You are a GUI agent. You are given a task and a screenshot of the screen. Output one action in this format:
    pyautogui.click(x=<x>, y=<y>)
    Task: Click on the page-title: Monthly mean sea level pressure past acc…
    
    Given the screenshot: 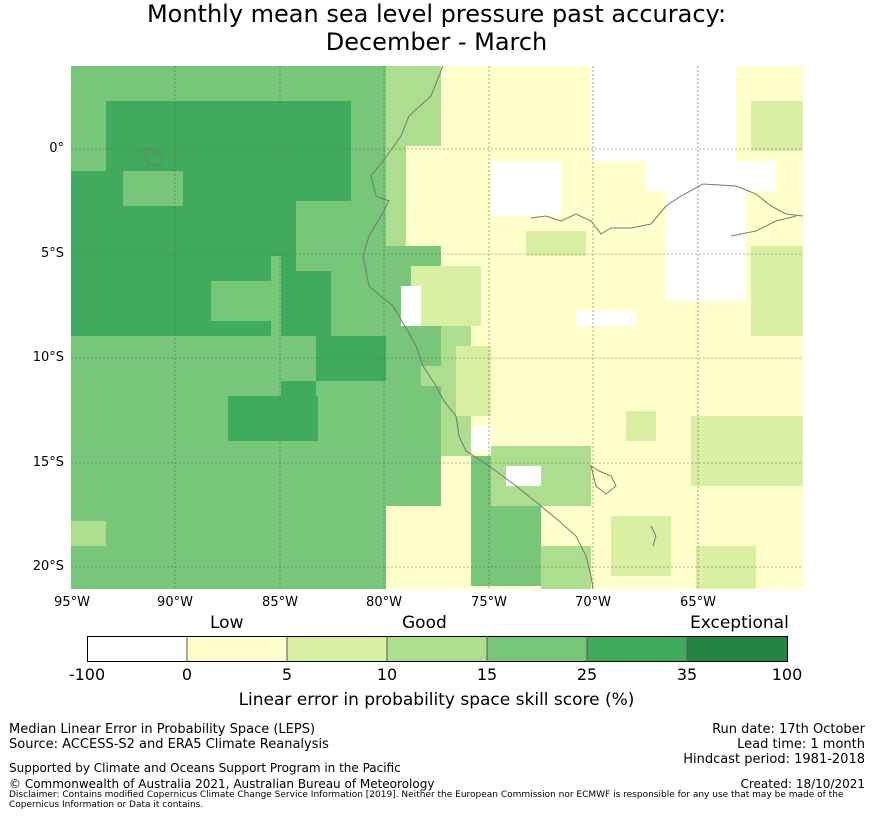 What is the action you would take?
    pyautogui.click(x=436, y=28)
    